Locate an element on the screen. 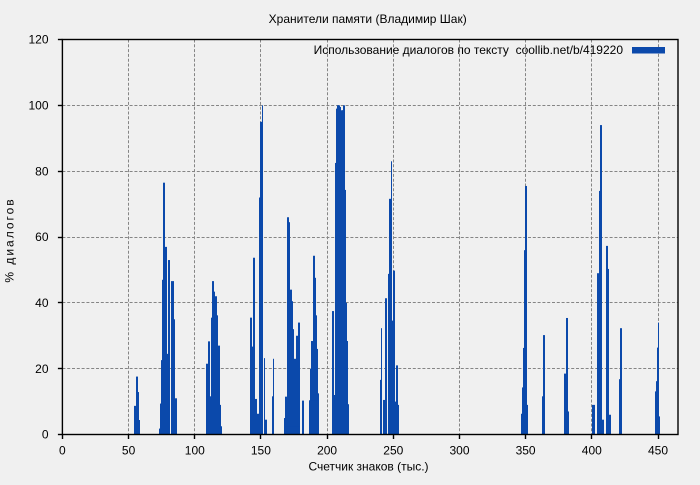  svg-text: 40 is located at coordinates (42, 303).